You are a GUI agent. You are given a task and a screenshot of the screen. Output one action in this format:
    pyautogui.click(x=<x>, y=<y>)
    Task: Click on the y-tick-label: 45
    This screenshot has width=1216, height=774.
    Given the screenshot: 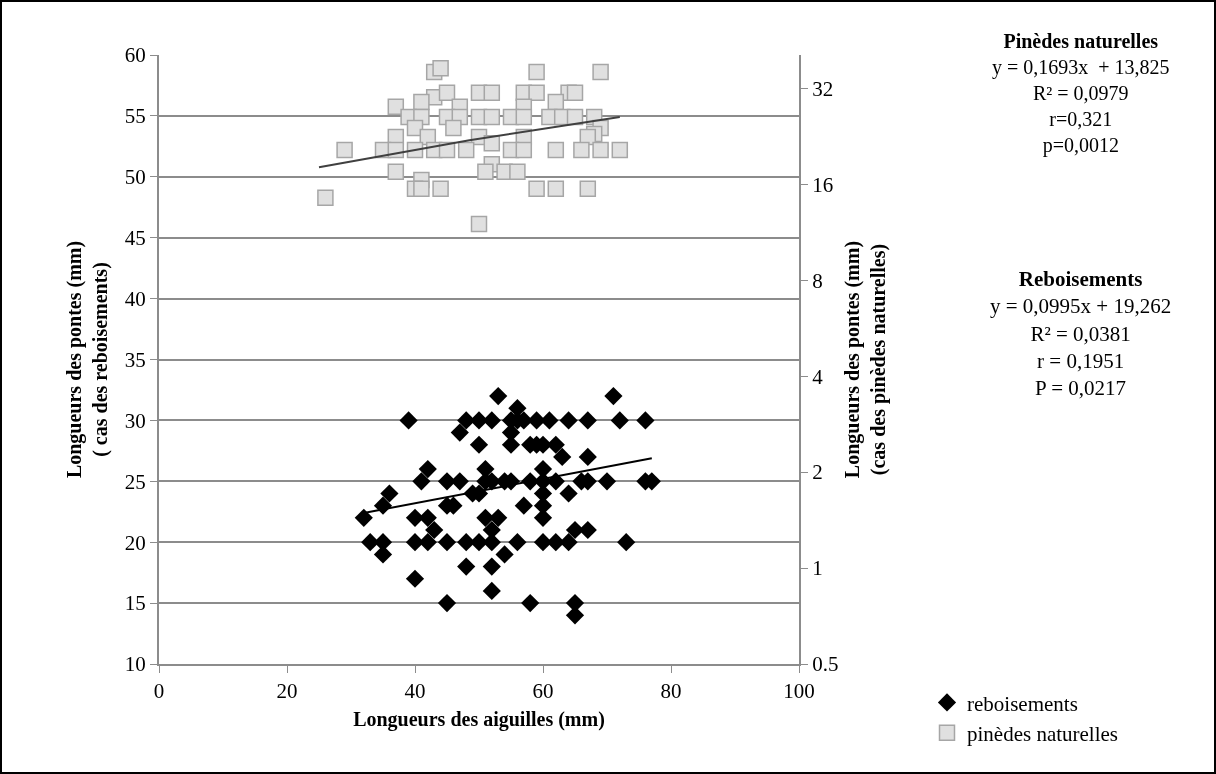 What is the action you would take?
    pyautogui.click(x=135, y=238)
    